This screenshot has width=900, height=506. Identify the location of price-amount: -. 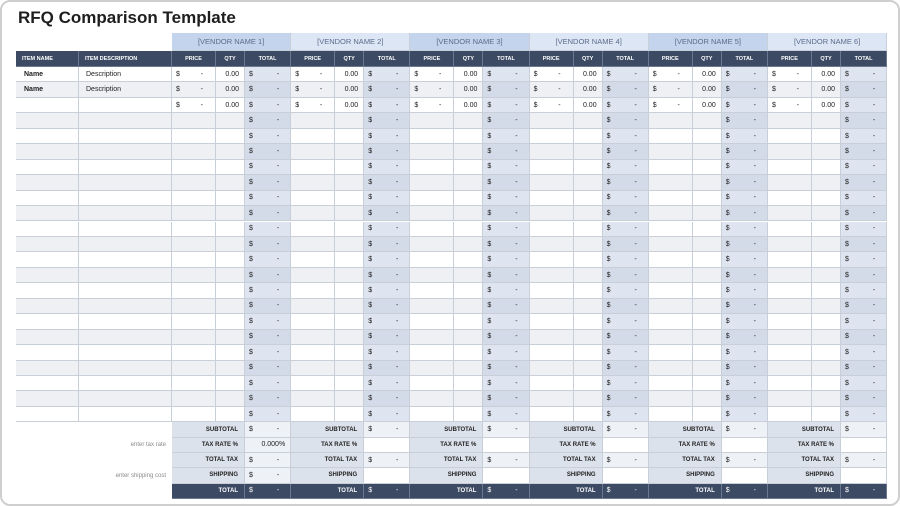
(559, 90).